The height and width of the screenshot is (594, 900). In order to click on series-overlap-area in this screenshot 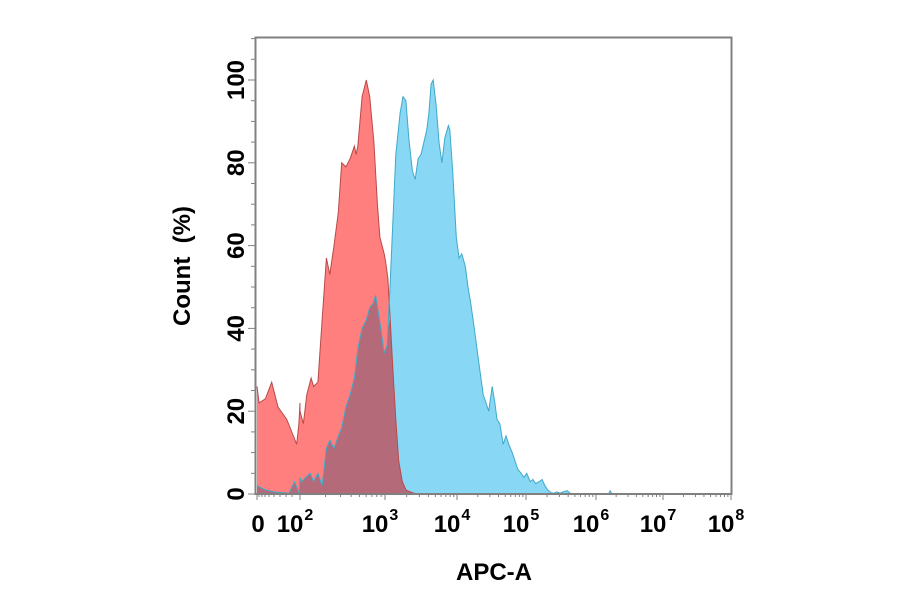, I will do `click(339, 394)`.